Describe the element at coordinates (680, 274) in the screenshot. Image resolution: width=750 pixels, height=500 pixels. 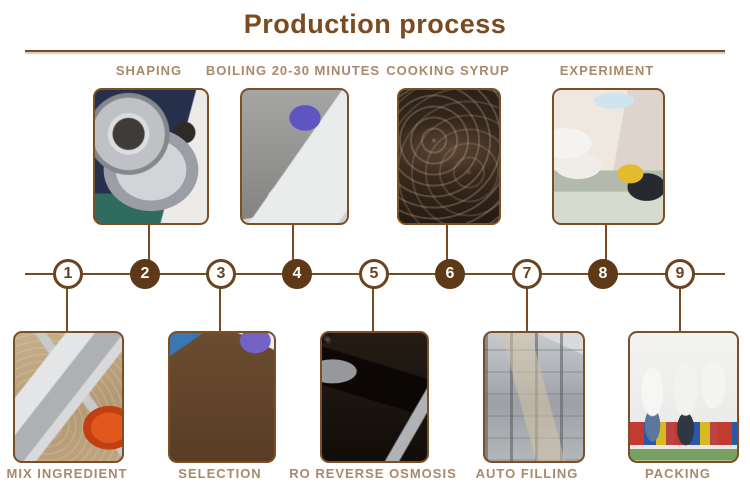
I see `step-marker-9: 9` at that location.